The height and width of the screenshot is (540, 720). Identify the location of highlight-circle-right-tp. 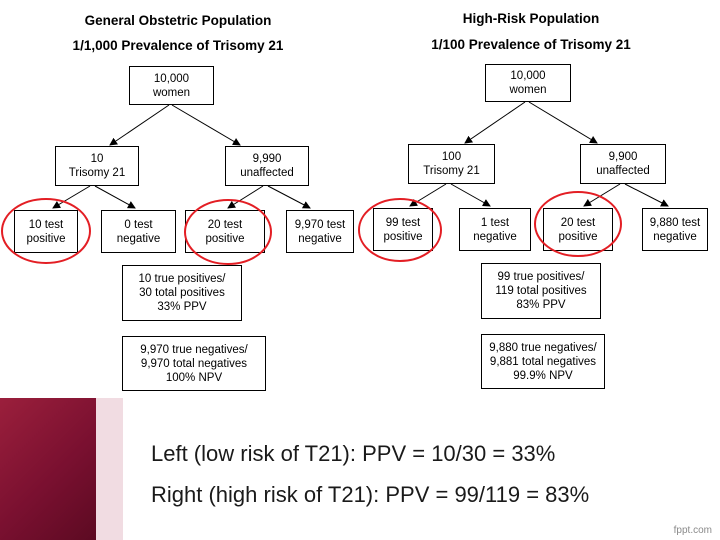
(400, 230).